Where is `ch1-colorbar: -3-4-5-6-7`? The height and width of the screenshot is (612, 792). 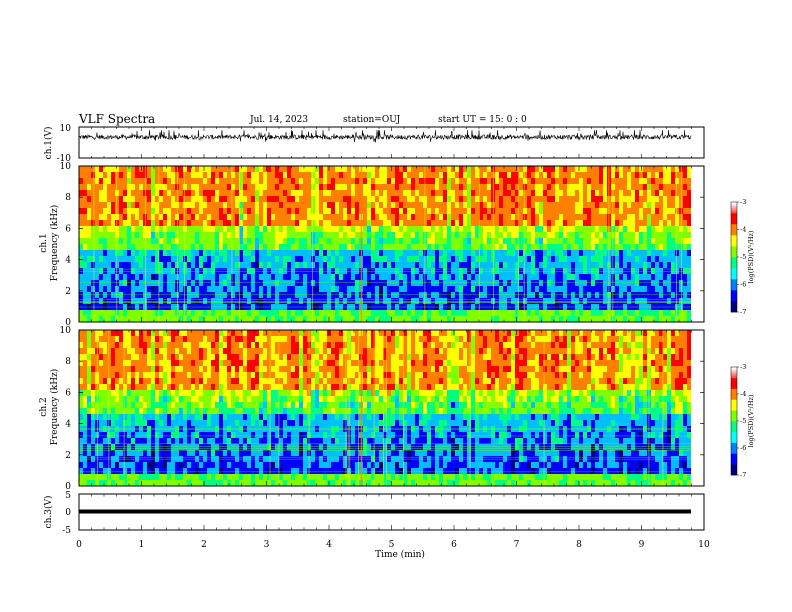
ch1-colorbar: -3-4-5-6-7 is located at coordinates (738, 257).